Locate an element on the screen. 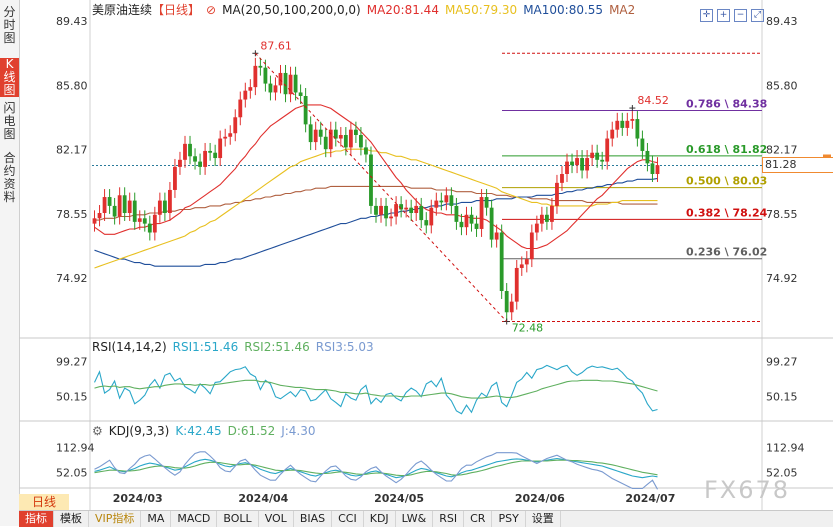  bottom-tab: LW& is located at coordinates (415, 519).